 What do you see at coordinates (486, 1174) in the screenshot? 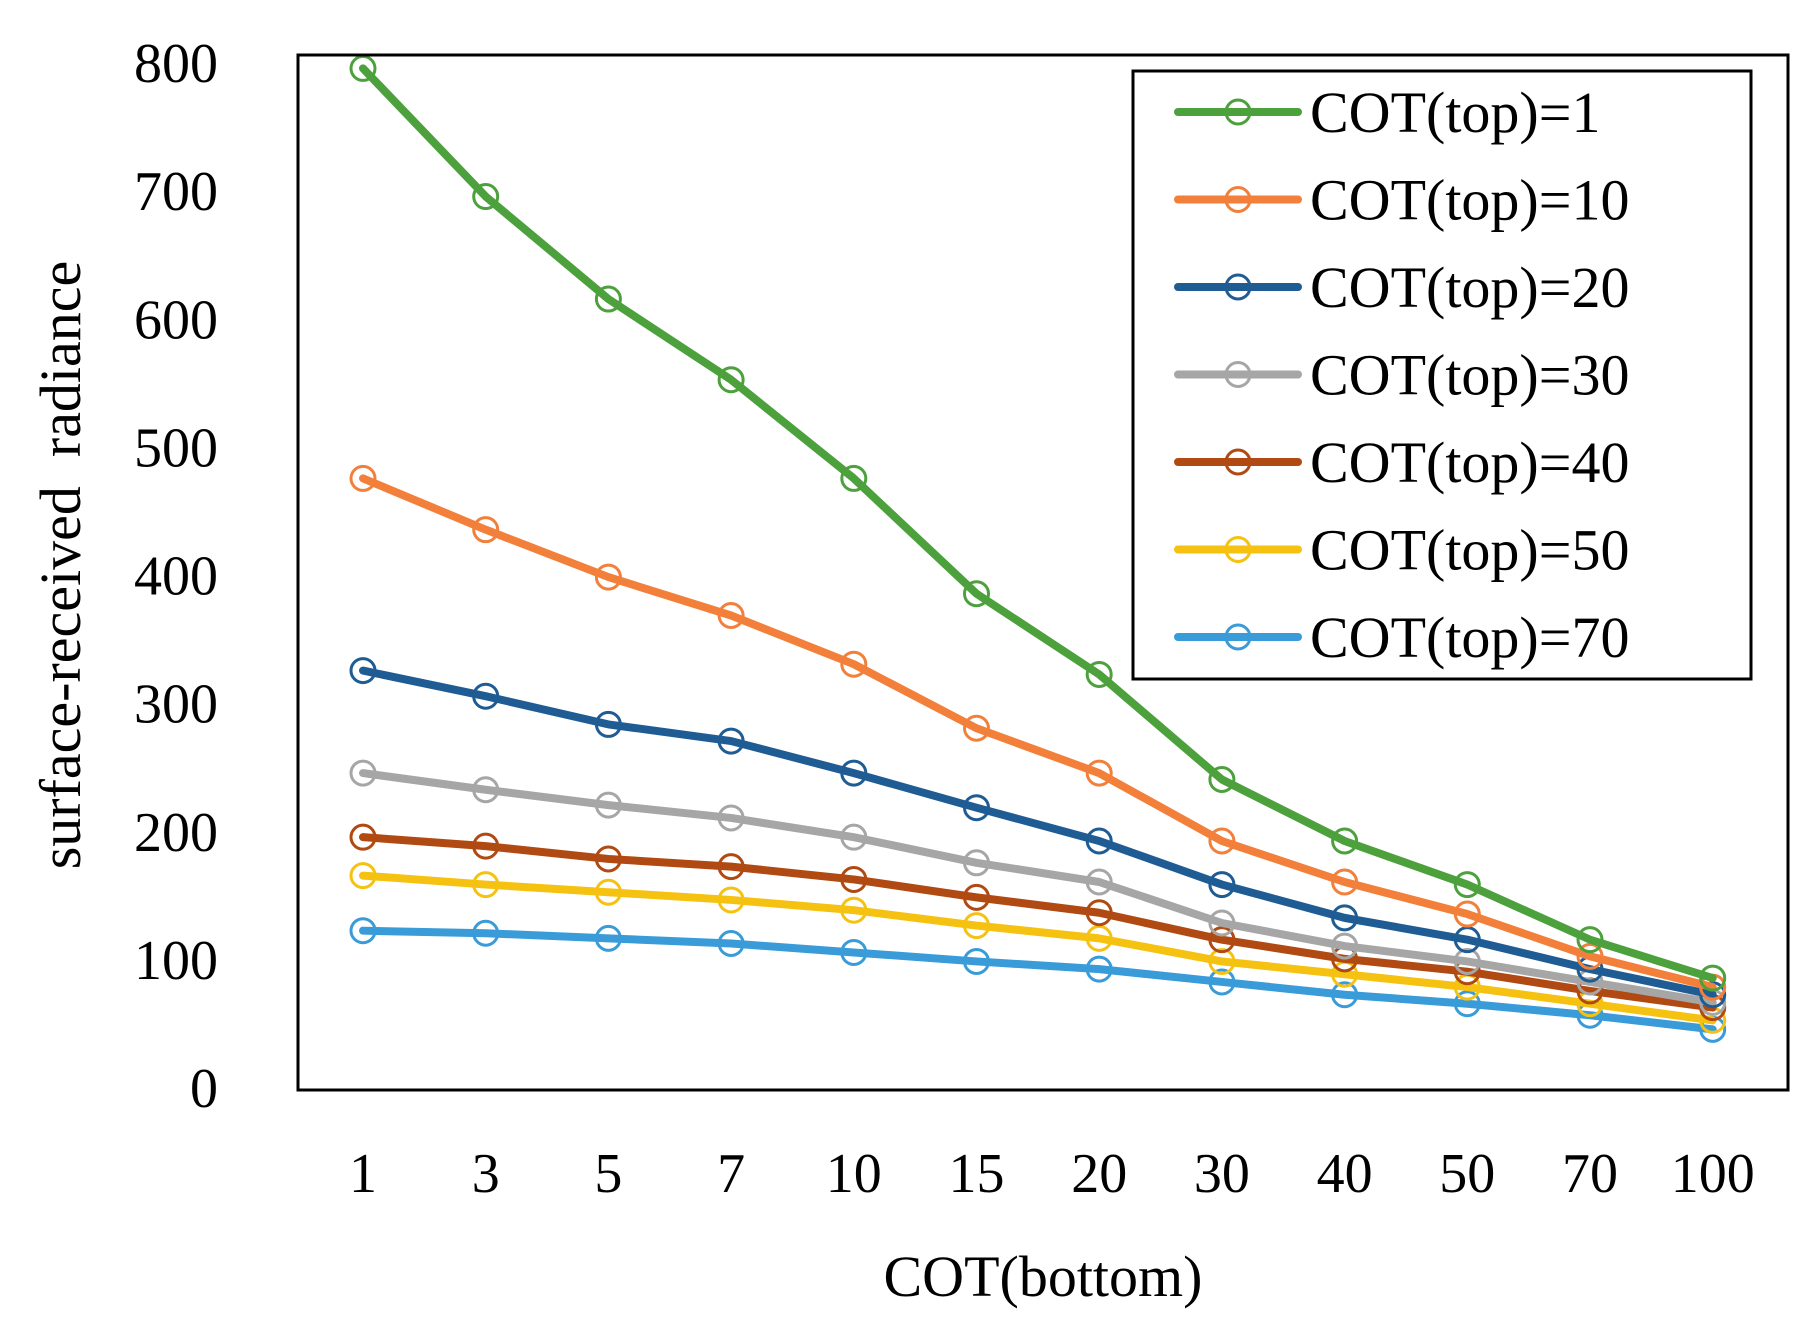
I see `x-tick-label: 3` at bounding box center [486, 1174].